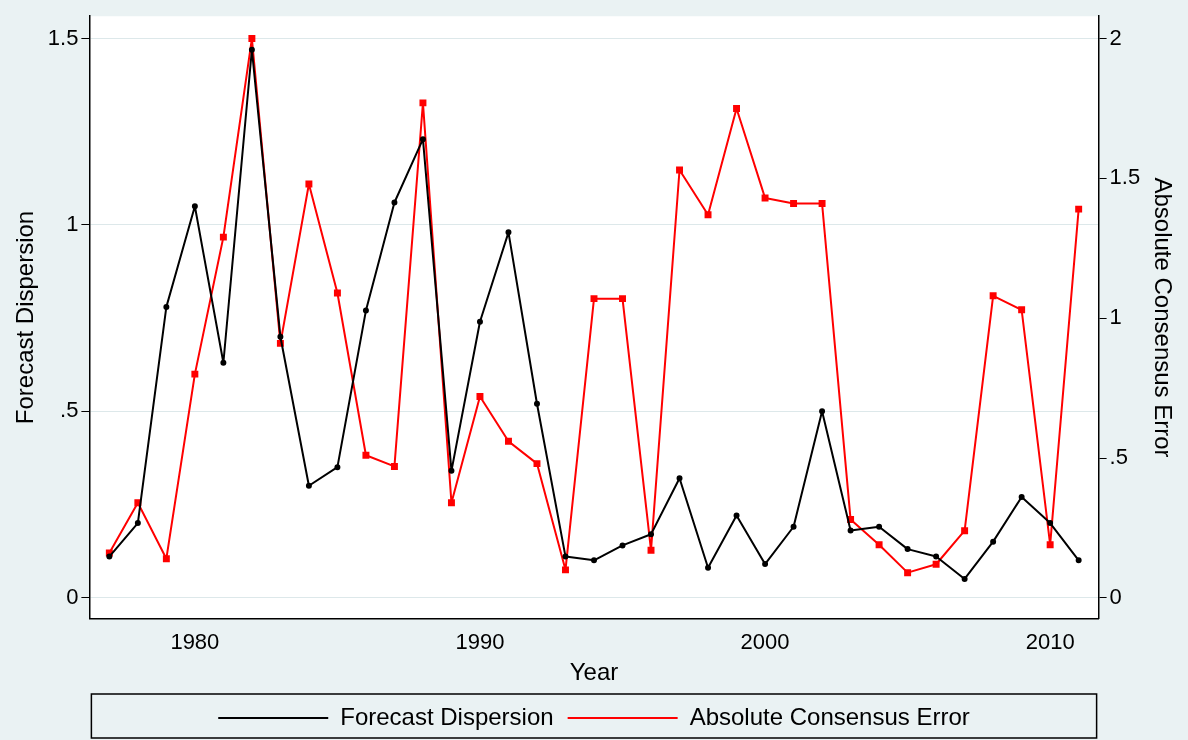 The width and height of the screenshot is (1188, 740). Describe the element at coordinates (69, 410) in the screenshot. I see `y-tick-label: .5` at that location.